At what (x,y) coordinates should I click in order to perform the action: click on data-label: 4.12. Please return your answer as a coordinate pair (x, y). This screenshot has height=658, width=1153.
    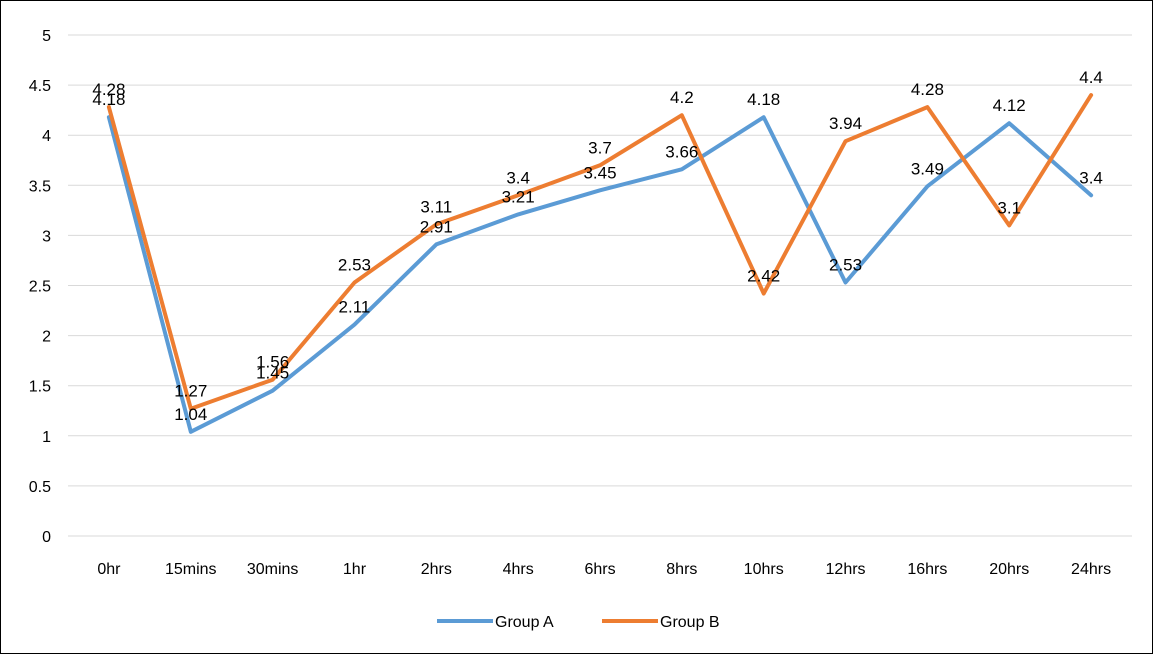
    Looking at the image, I should click on (1009, 105).